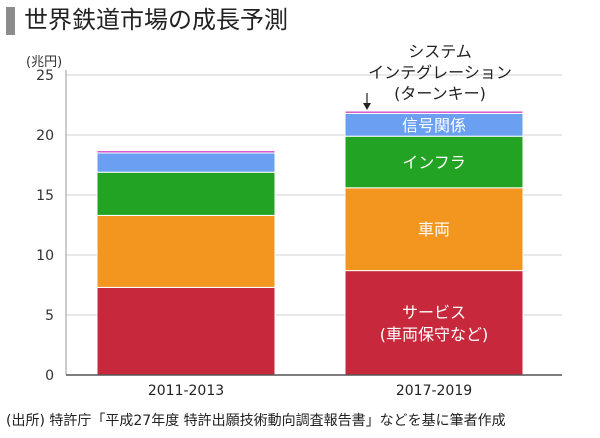 This screenshot has height=438, width=600. What do you see at coordinates (49, 376) in the screenshot?
I see `y-tick-label: 0` at bounding box center [49, 376].